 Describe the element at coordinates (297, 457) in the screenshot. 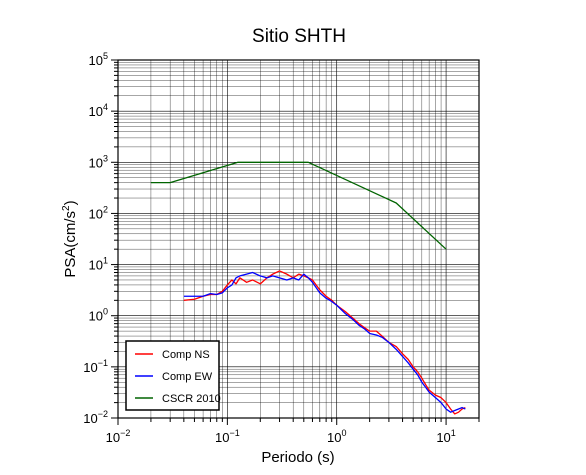

I see `x-axis-label: Periodo (s)` at that location.